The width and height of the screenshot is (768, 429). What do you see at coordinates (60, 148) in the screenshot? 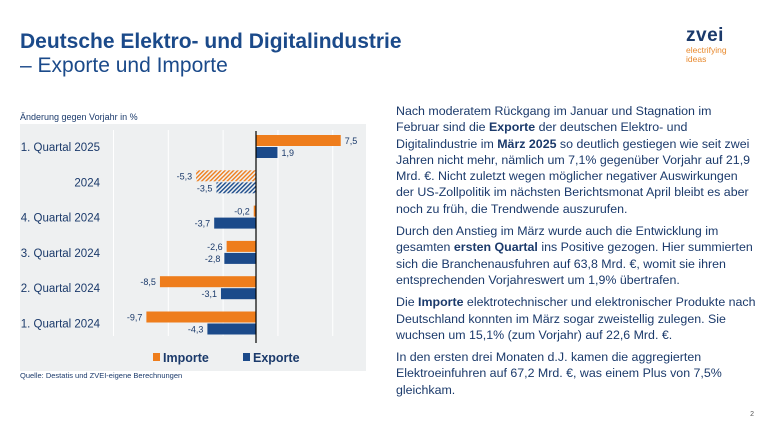
I see `category-label: 1. Quartal 2025` at bounding box center [60, 148].